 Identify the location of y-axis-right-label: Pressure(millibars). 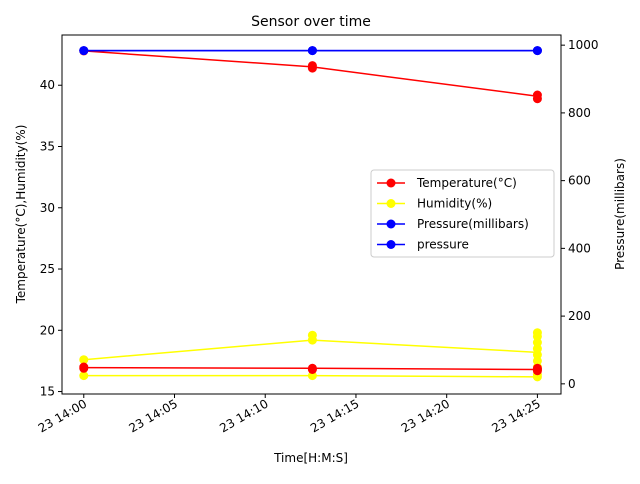
(620, 214).